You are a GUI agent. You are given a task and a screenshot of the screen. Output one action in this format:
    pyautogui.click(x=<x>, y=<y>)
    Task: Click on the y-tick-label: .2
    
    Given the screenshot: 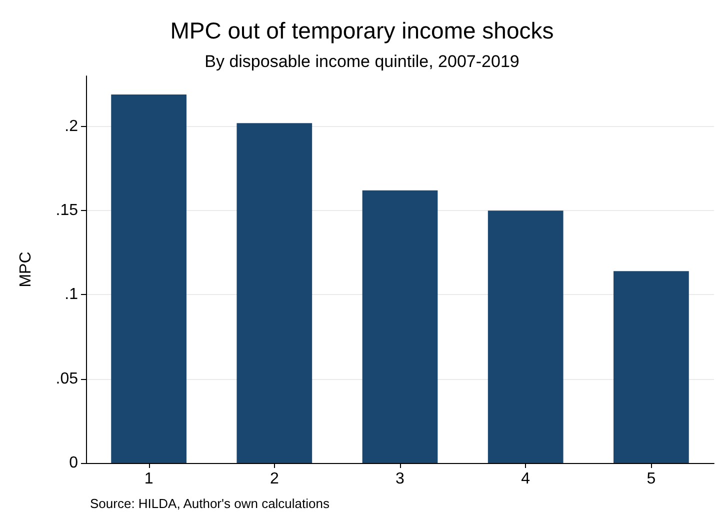 What is the action you would take?
    pyautogui.click(x=71, y=126)
    